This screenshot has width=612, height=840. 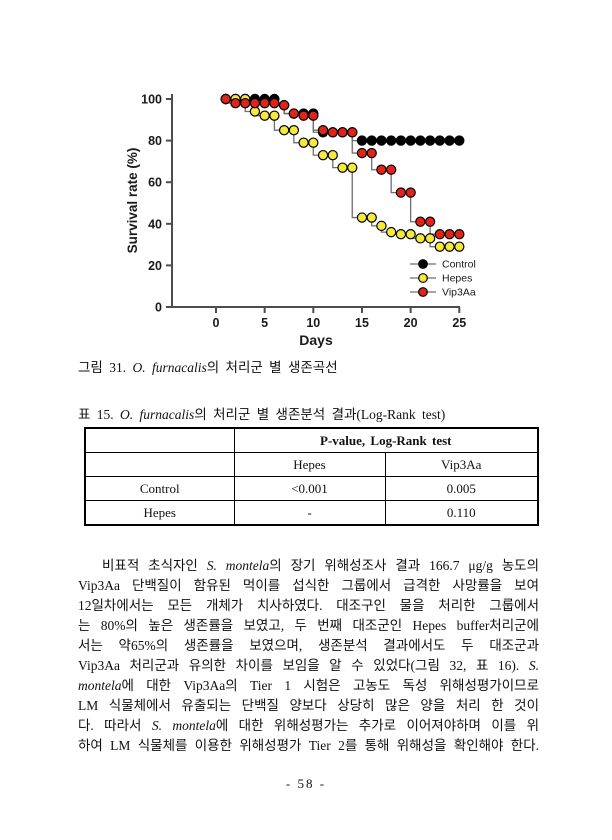 What do you see at coordinates (151, 100) in the screenshot?
I see `y-tick-label: 100` at bounding box center [151, 100].